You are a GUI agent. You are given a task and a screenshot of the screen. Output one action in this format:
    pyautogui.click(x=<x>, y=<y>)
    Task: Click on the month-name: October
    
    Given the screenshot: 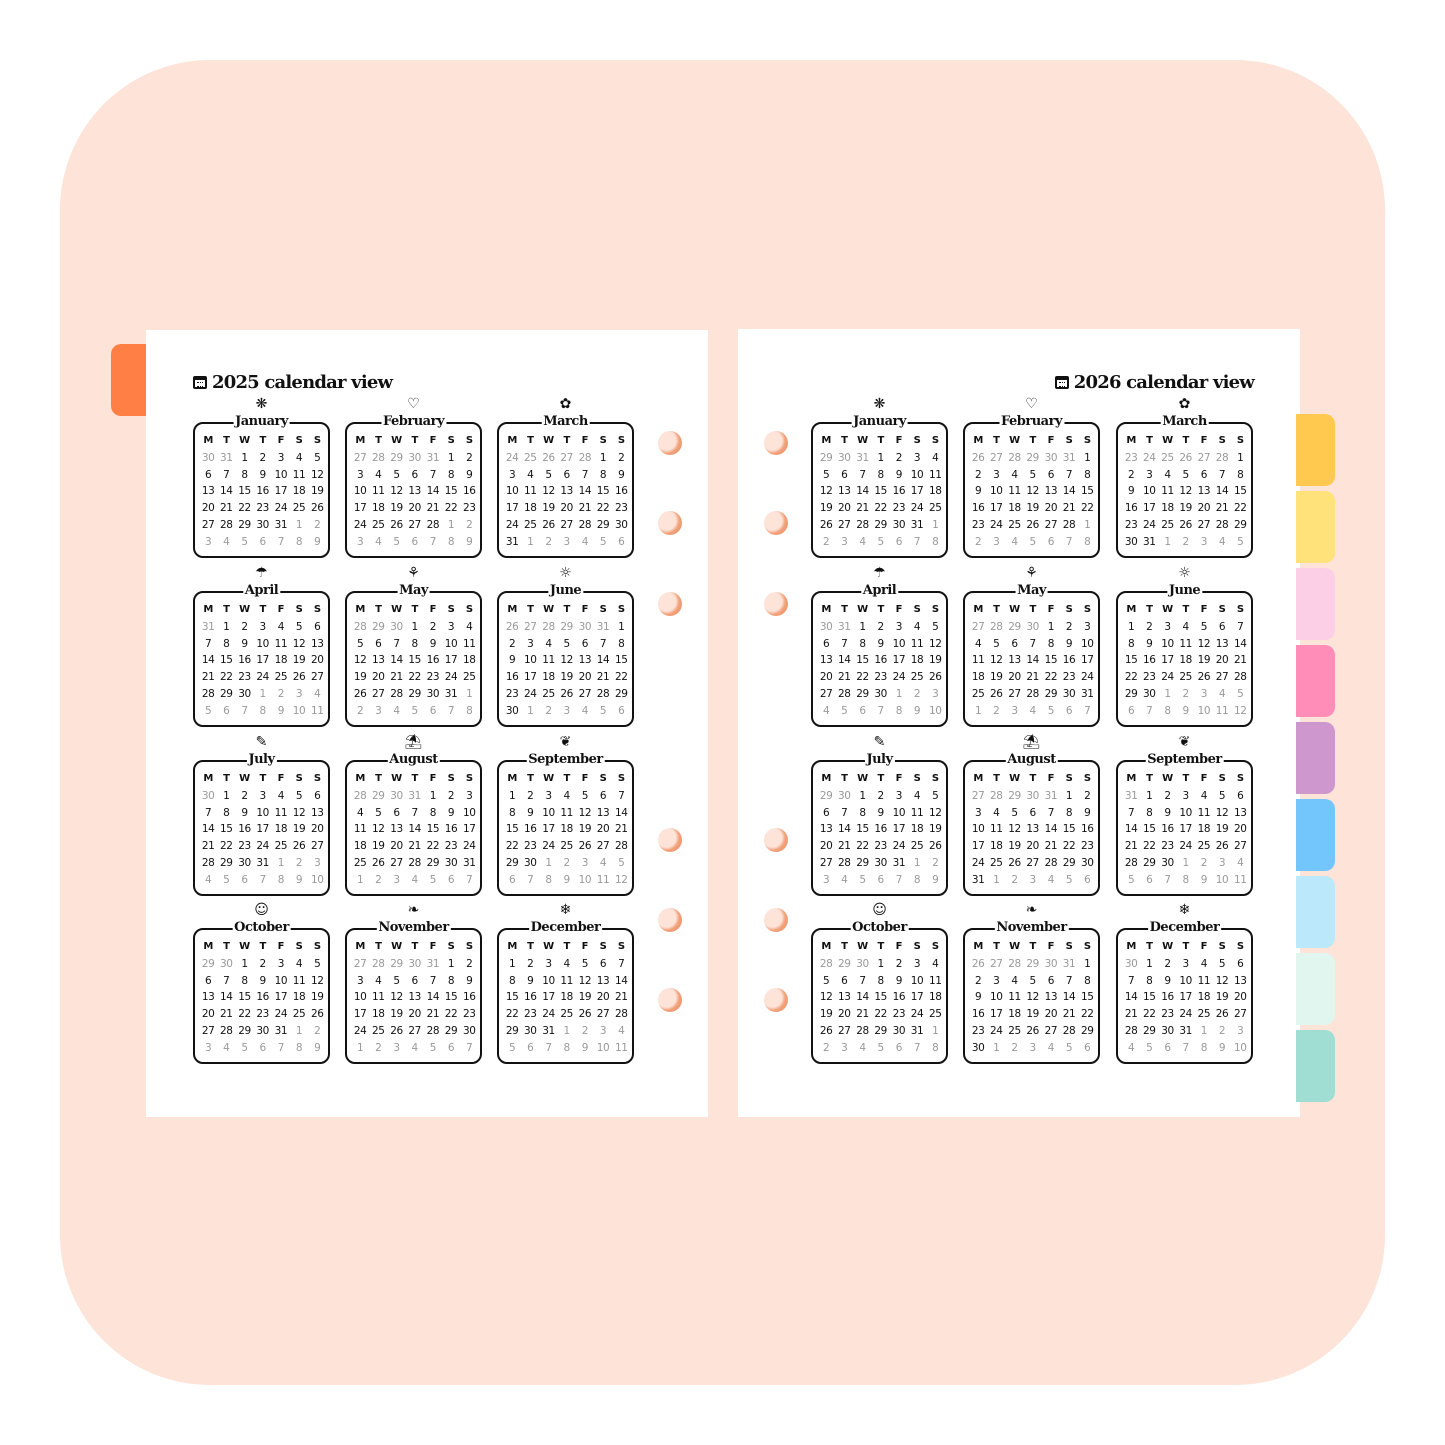 What is the action you would take?
    pyautogui.click(x=261, y=928)
    